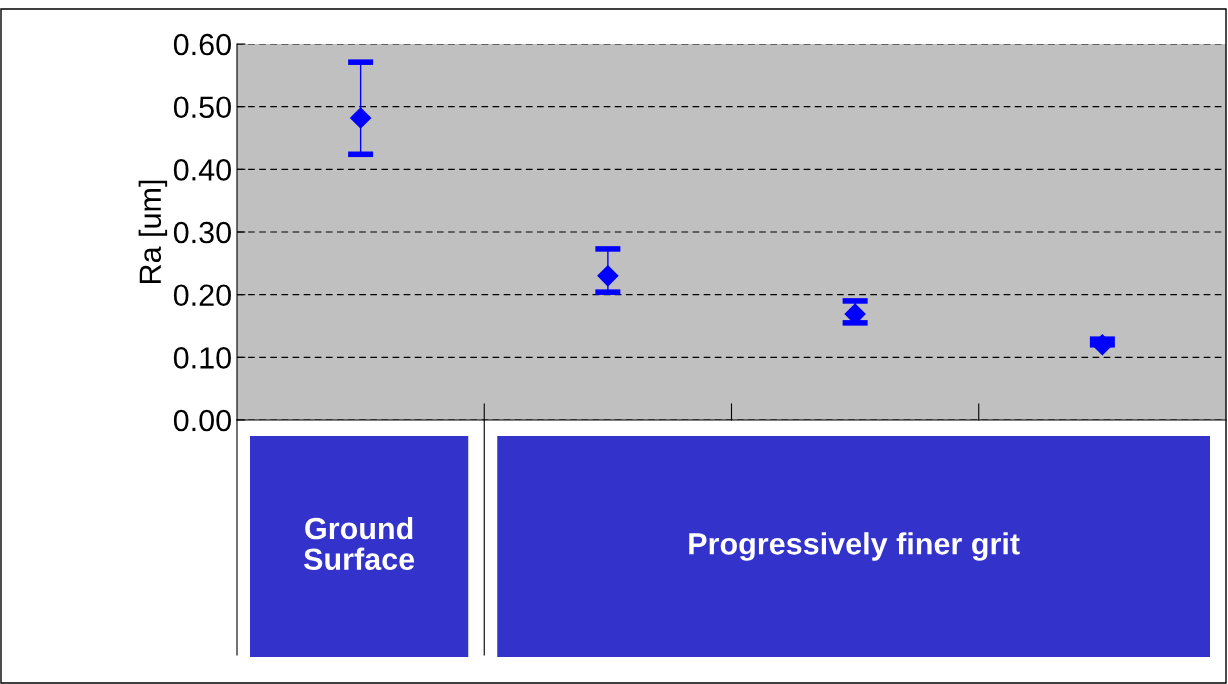 Image resolution: width=1228 pixels, height=684 pixels. Describe the element at coordinates (202, 358) in the screenshot. I see `y-tick-label: 0.10` at that location.